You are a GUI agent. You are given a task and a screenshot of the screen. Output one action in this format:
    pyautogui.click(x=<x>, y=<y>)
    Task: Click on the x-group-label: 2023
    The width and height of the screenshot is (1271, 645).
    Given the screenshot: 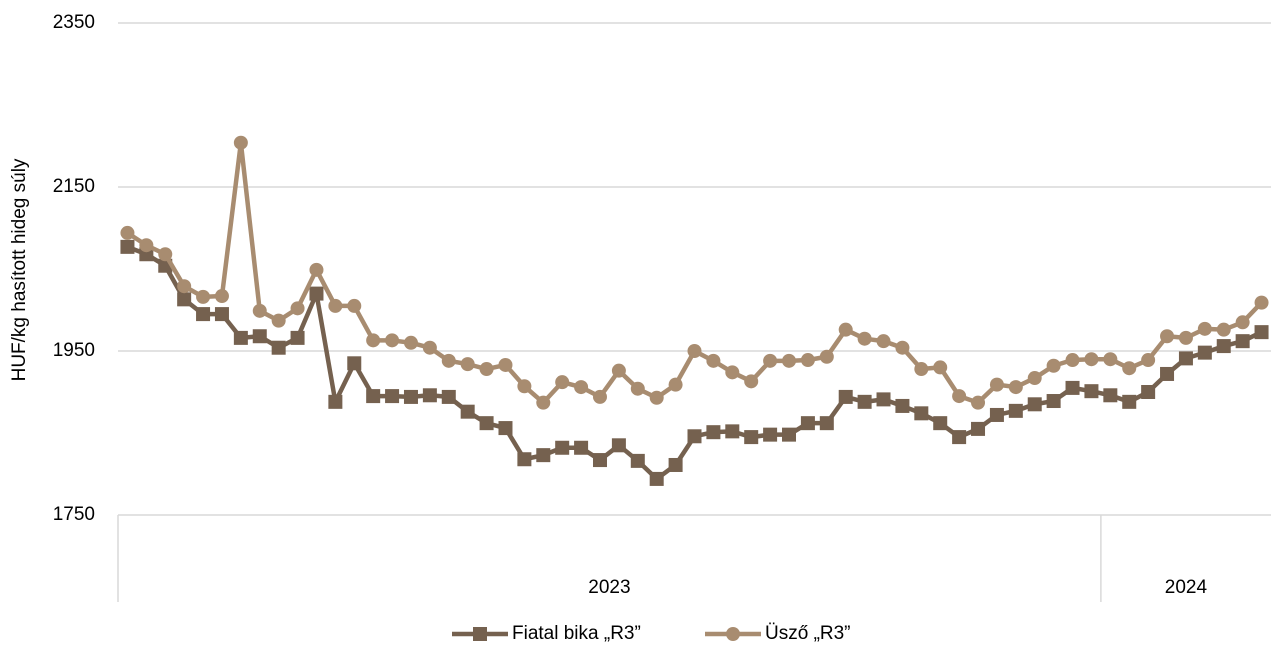 What is the action you would take?
    pyautogui.click(x=609, y=587)
    